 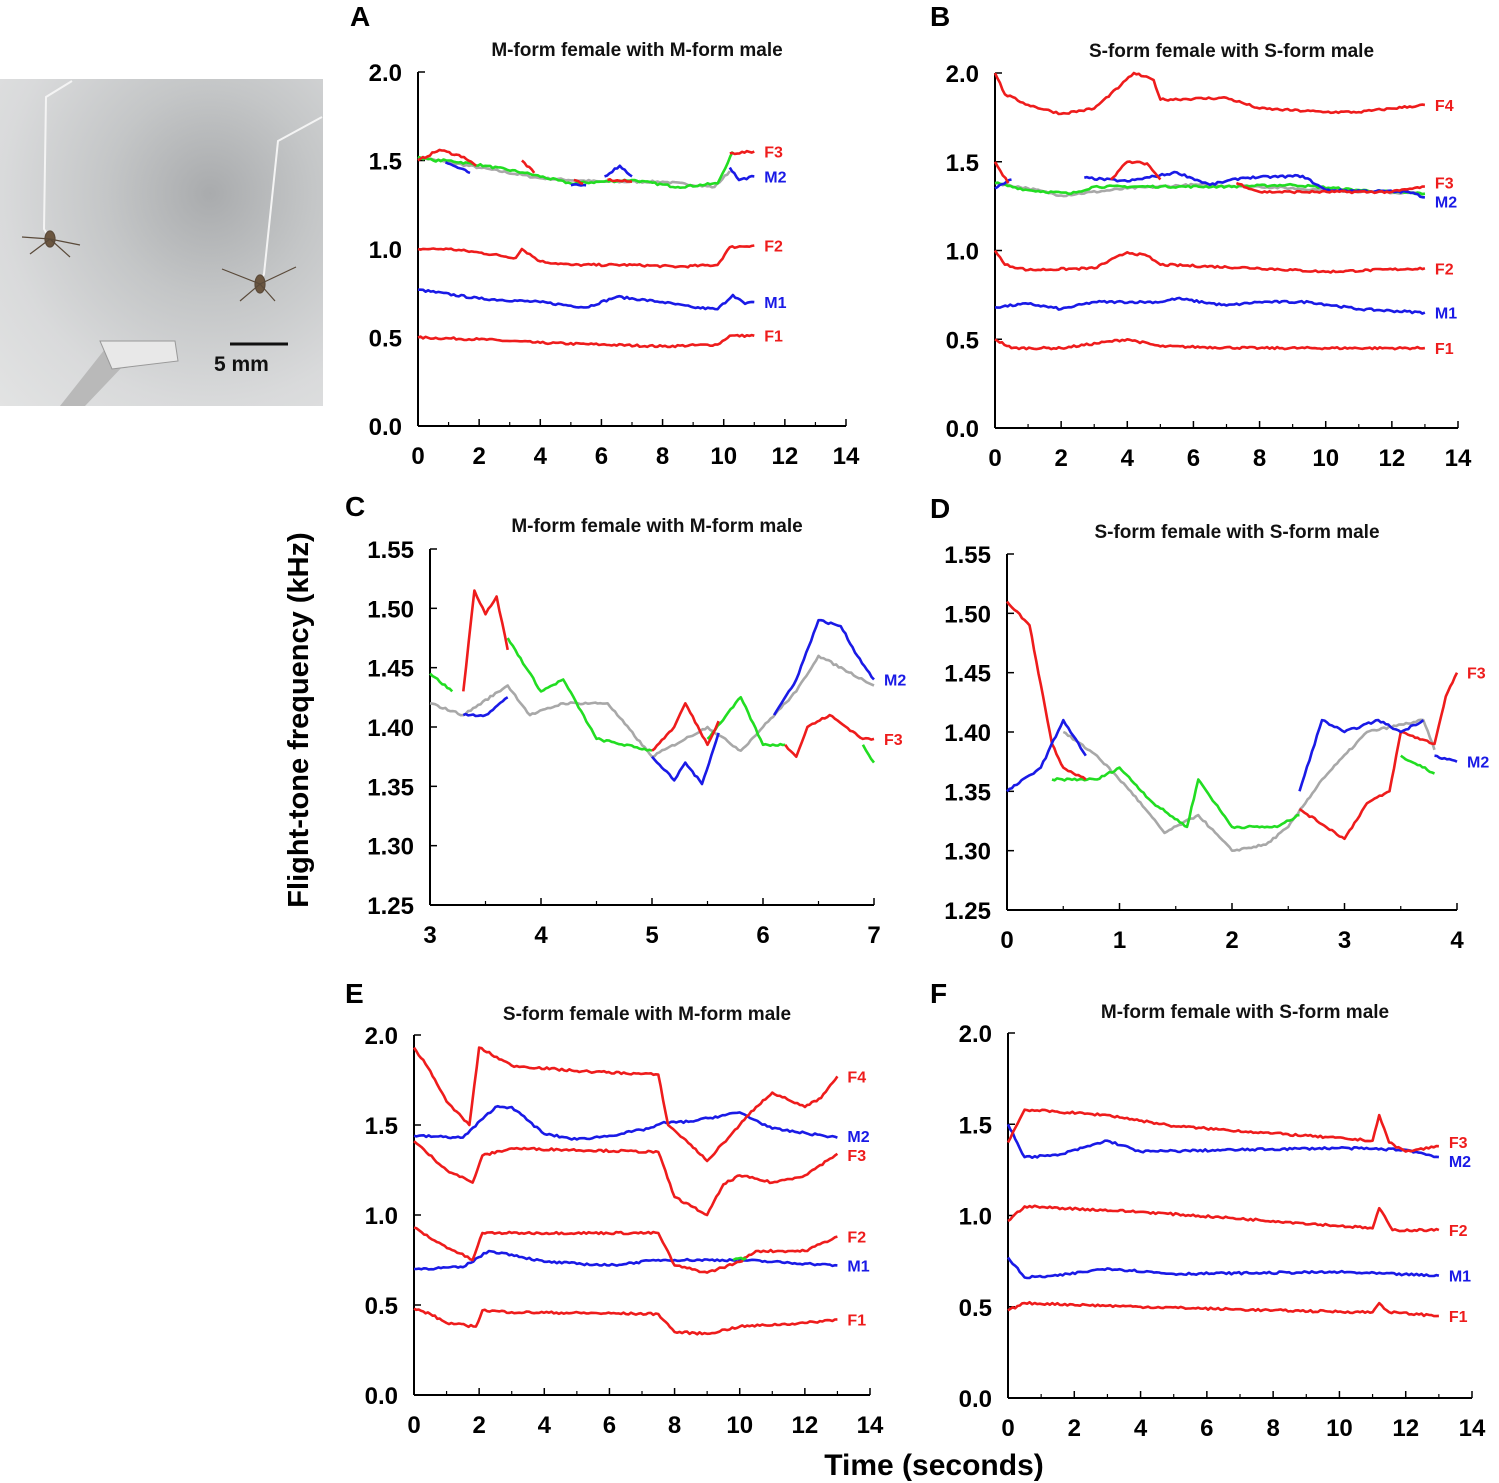 I want to click on y-tick-label: 1.40, so click(x=390, y=728).